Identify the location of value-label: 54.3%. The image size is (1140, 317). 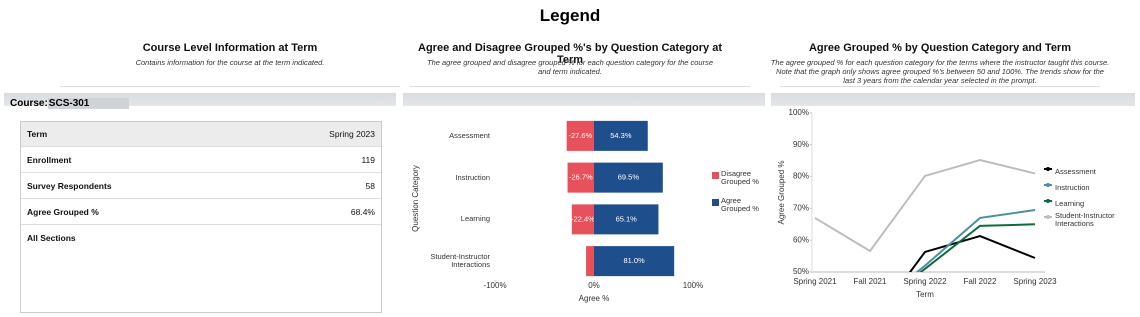
(621, 135).